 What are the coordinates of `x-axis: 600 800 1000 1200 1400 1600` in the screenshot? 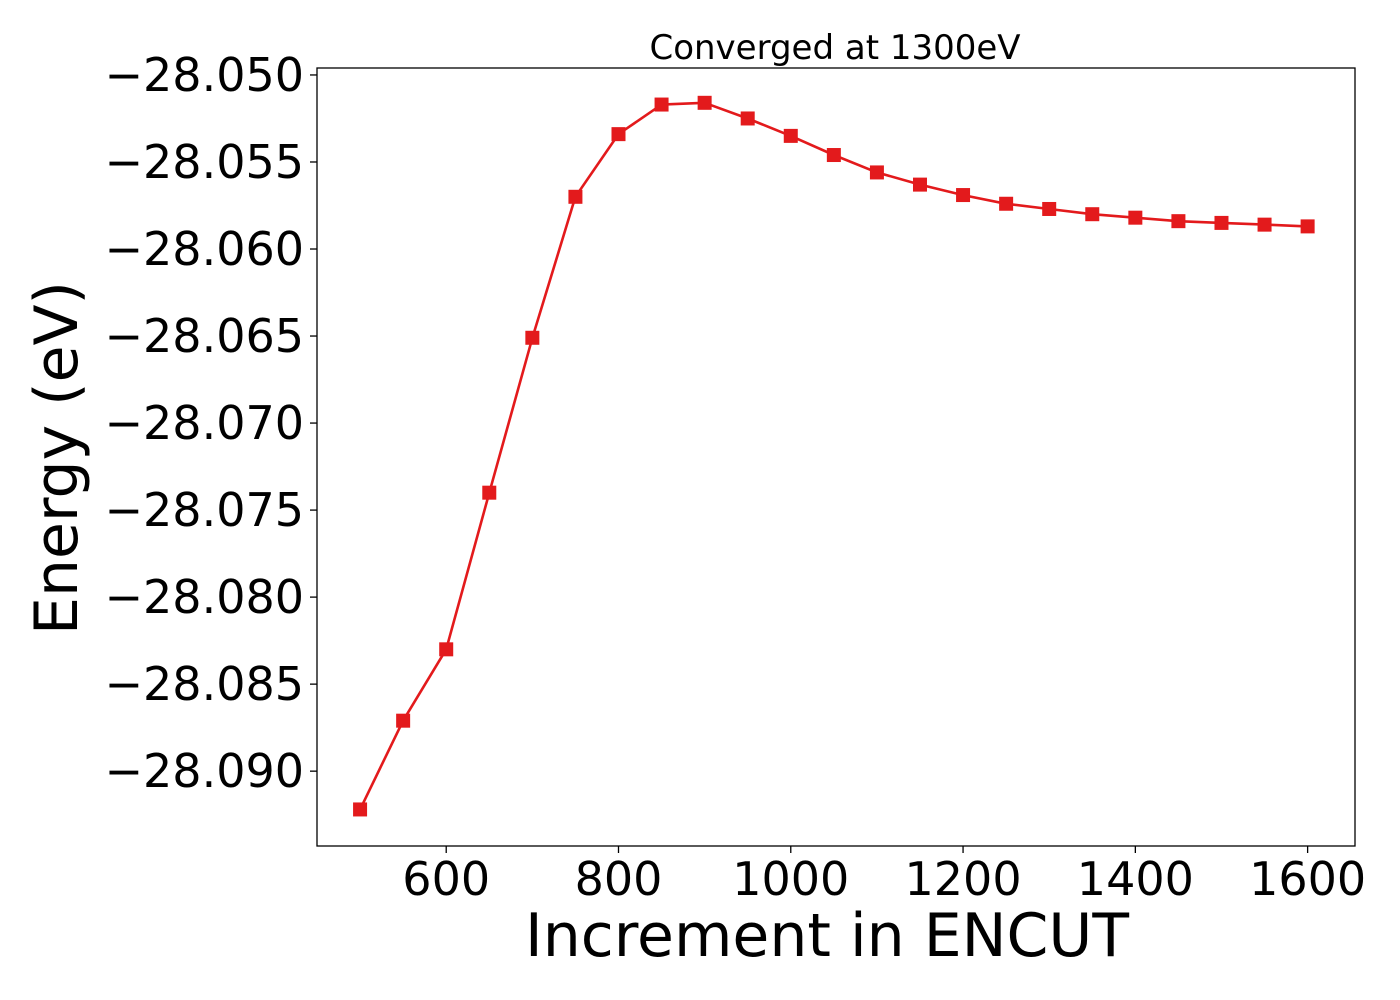 It's located at (884, 876).